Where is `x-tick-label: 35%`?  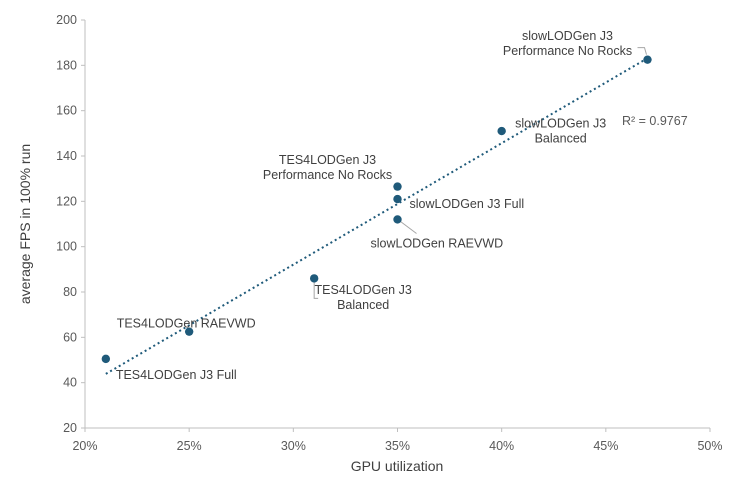
x-tick-label: 35% is located at coordinates (397, 446).